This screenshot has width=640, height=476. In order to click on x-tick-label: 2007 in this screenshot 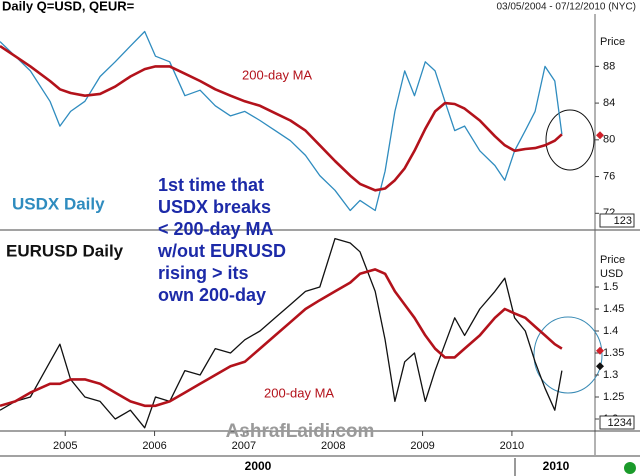, I will do `click(244, 446)`.